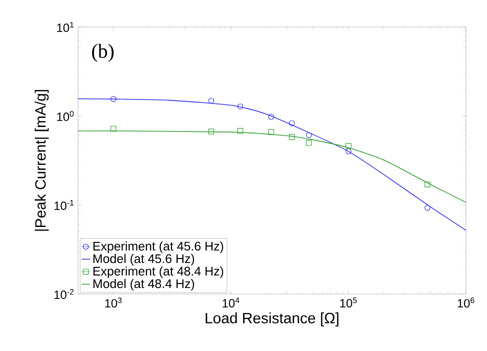 This screenshot has height=351, width=487. Describe the element at coordinates (65, 27) in the screenshot. I see `y-tick-label: 10$^{1}$` at that location.